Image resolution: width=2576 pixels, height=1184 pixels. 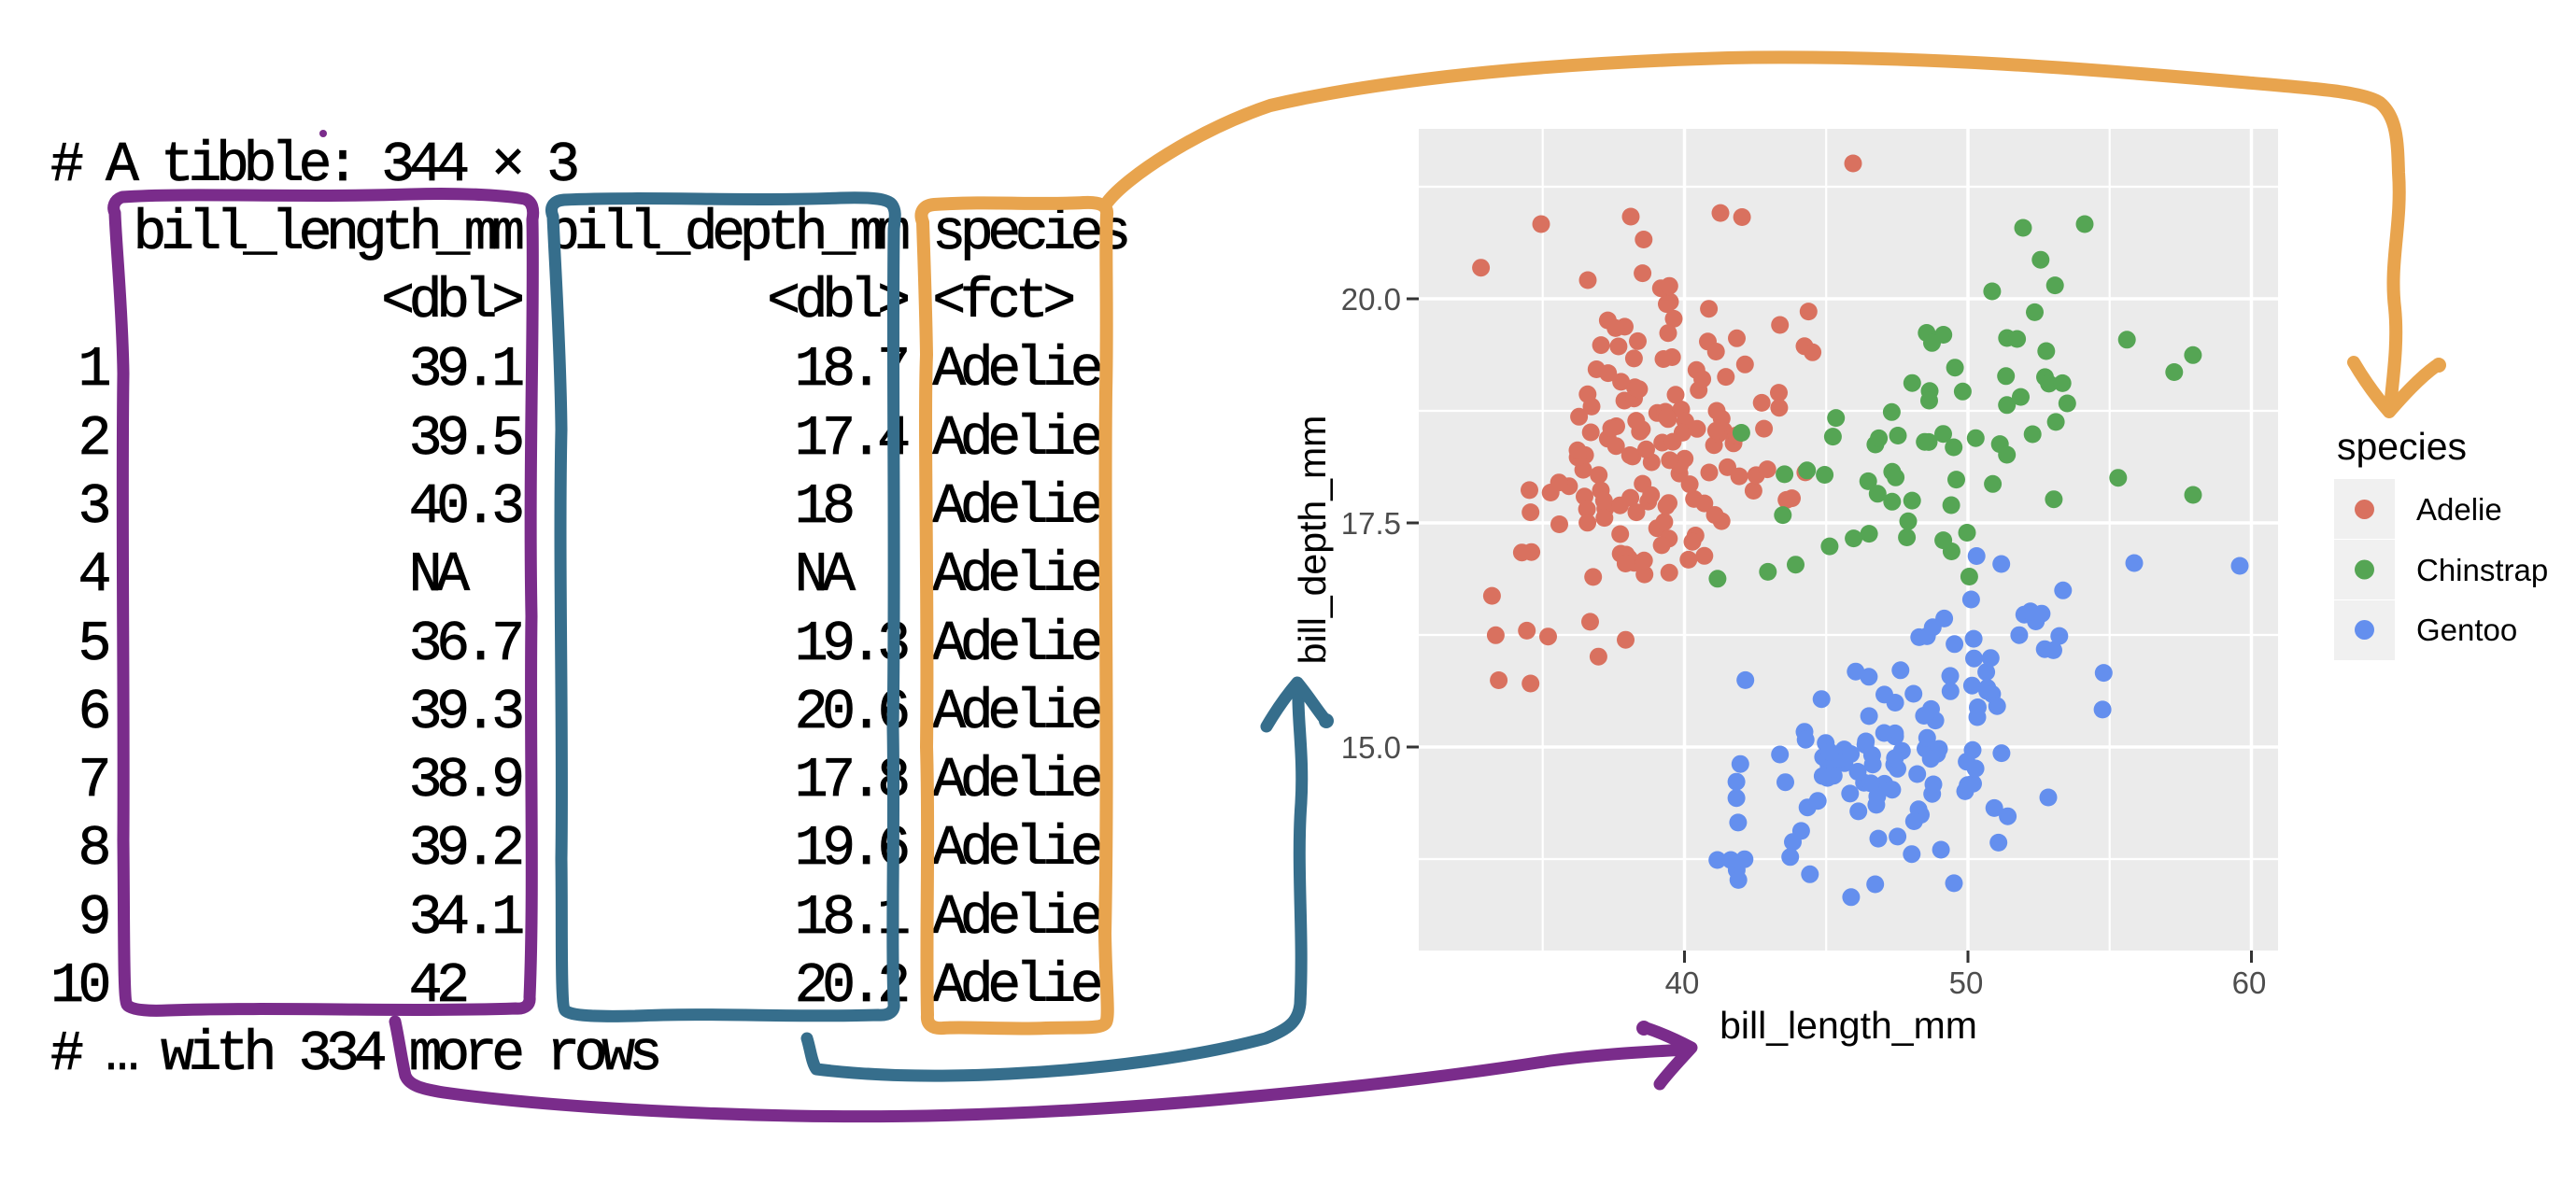 What do you see at coordinates (1682, 983) in the screenshot?
I see `svg-text: 40` at bounding box center [1682, 983].